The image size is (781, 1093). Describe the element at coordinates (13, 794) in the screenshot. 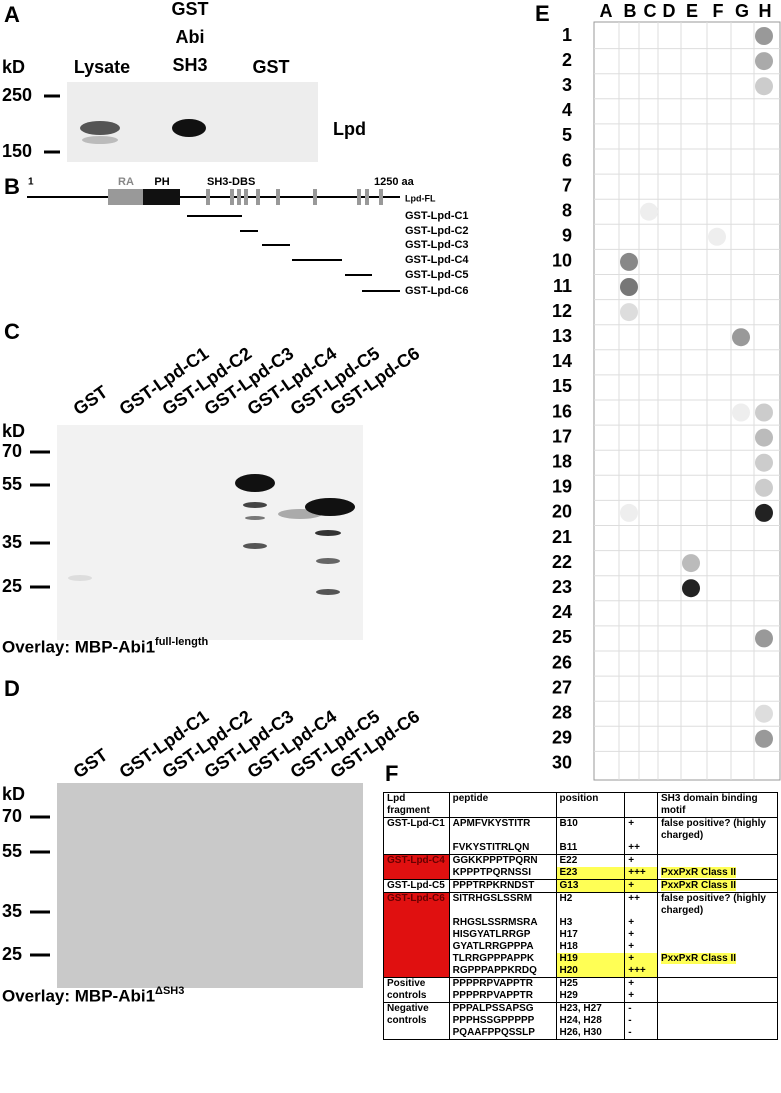

I see `kd-label: kD` at that location.